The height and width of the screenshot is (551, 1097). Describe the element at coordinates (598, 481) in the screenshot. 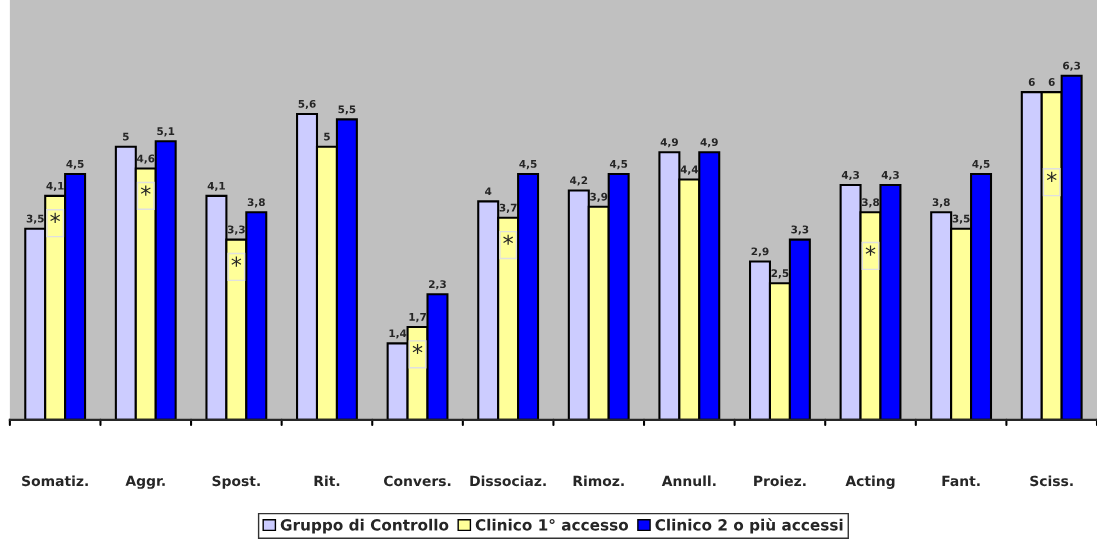

I see `x-tick-label: Rimoz.` at that location.